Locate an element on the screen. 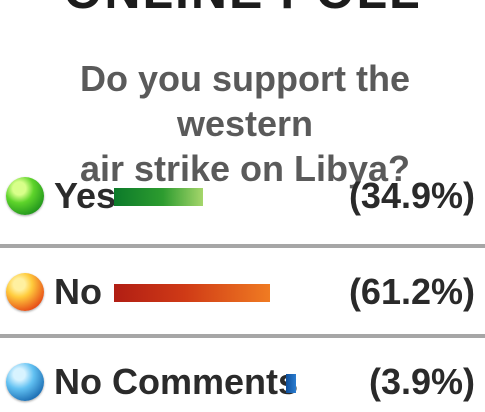  poll-row-no-comments: No Comments (3.9%) is located at coordinates (242, 384).